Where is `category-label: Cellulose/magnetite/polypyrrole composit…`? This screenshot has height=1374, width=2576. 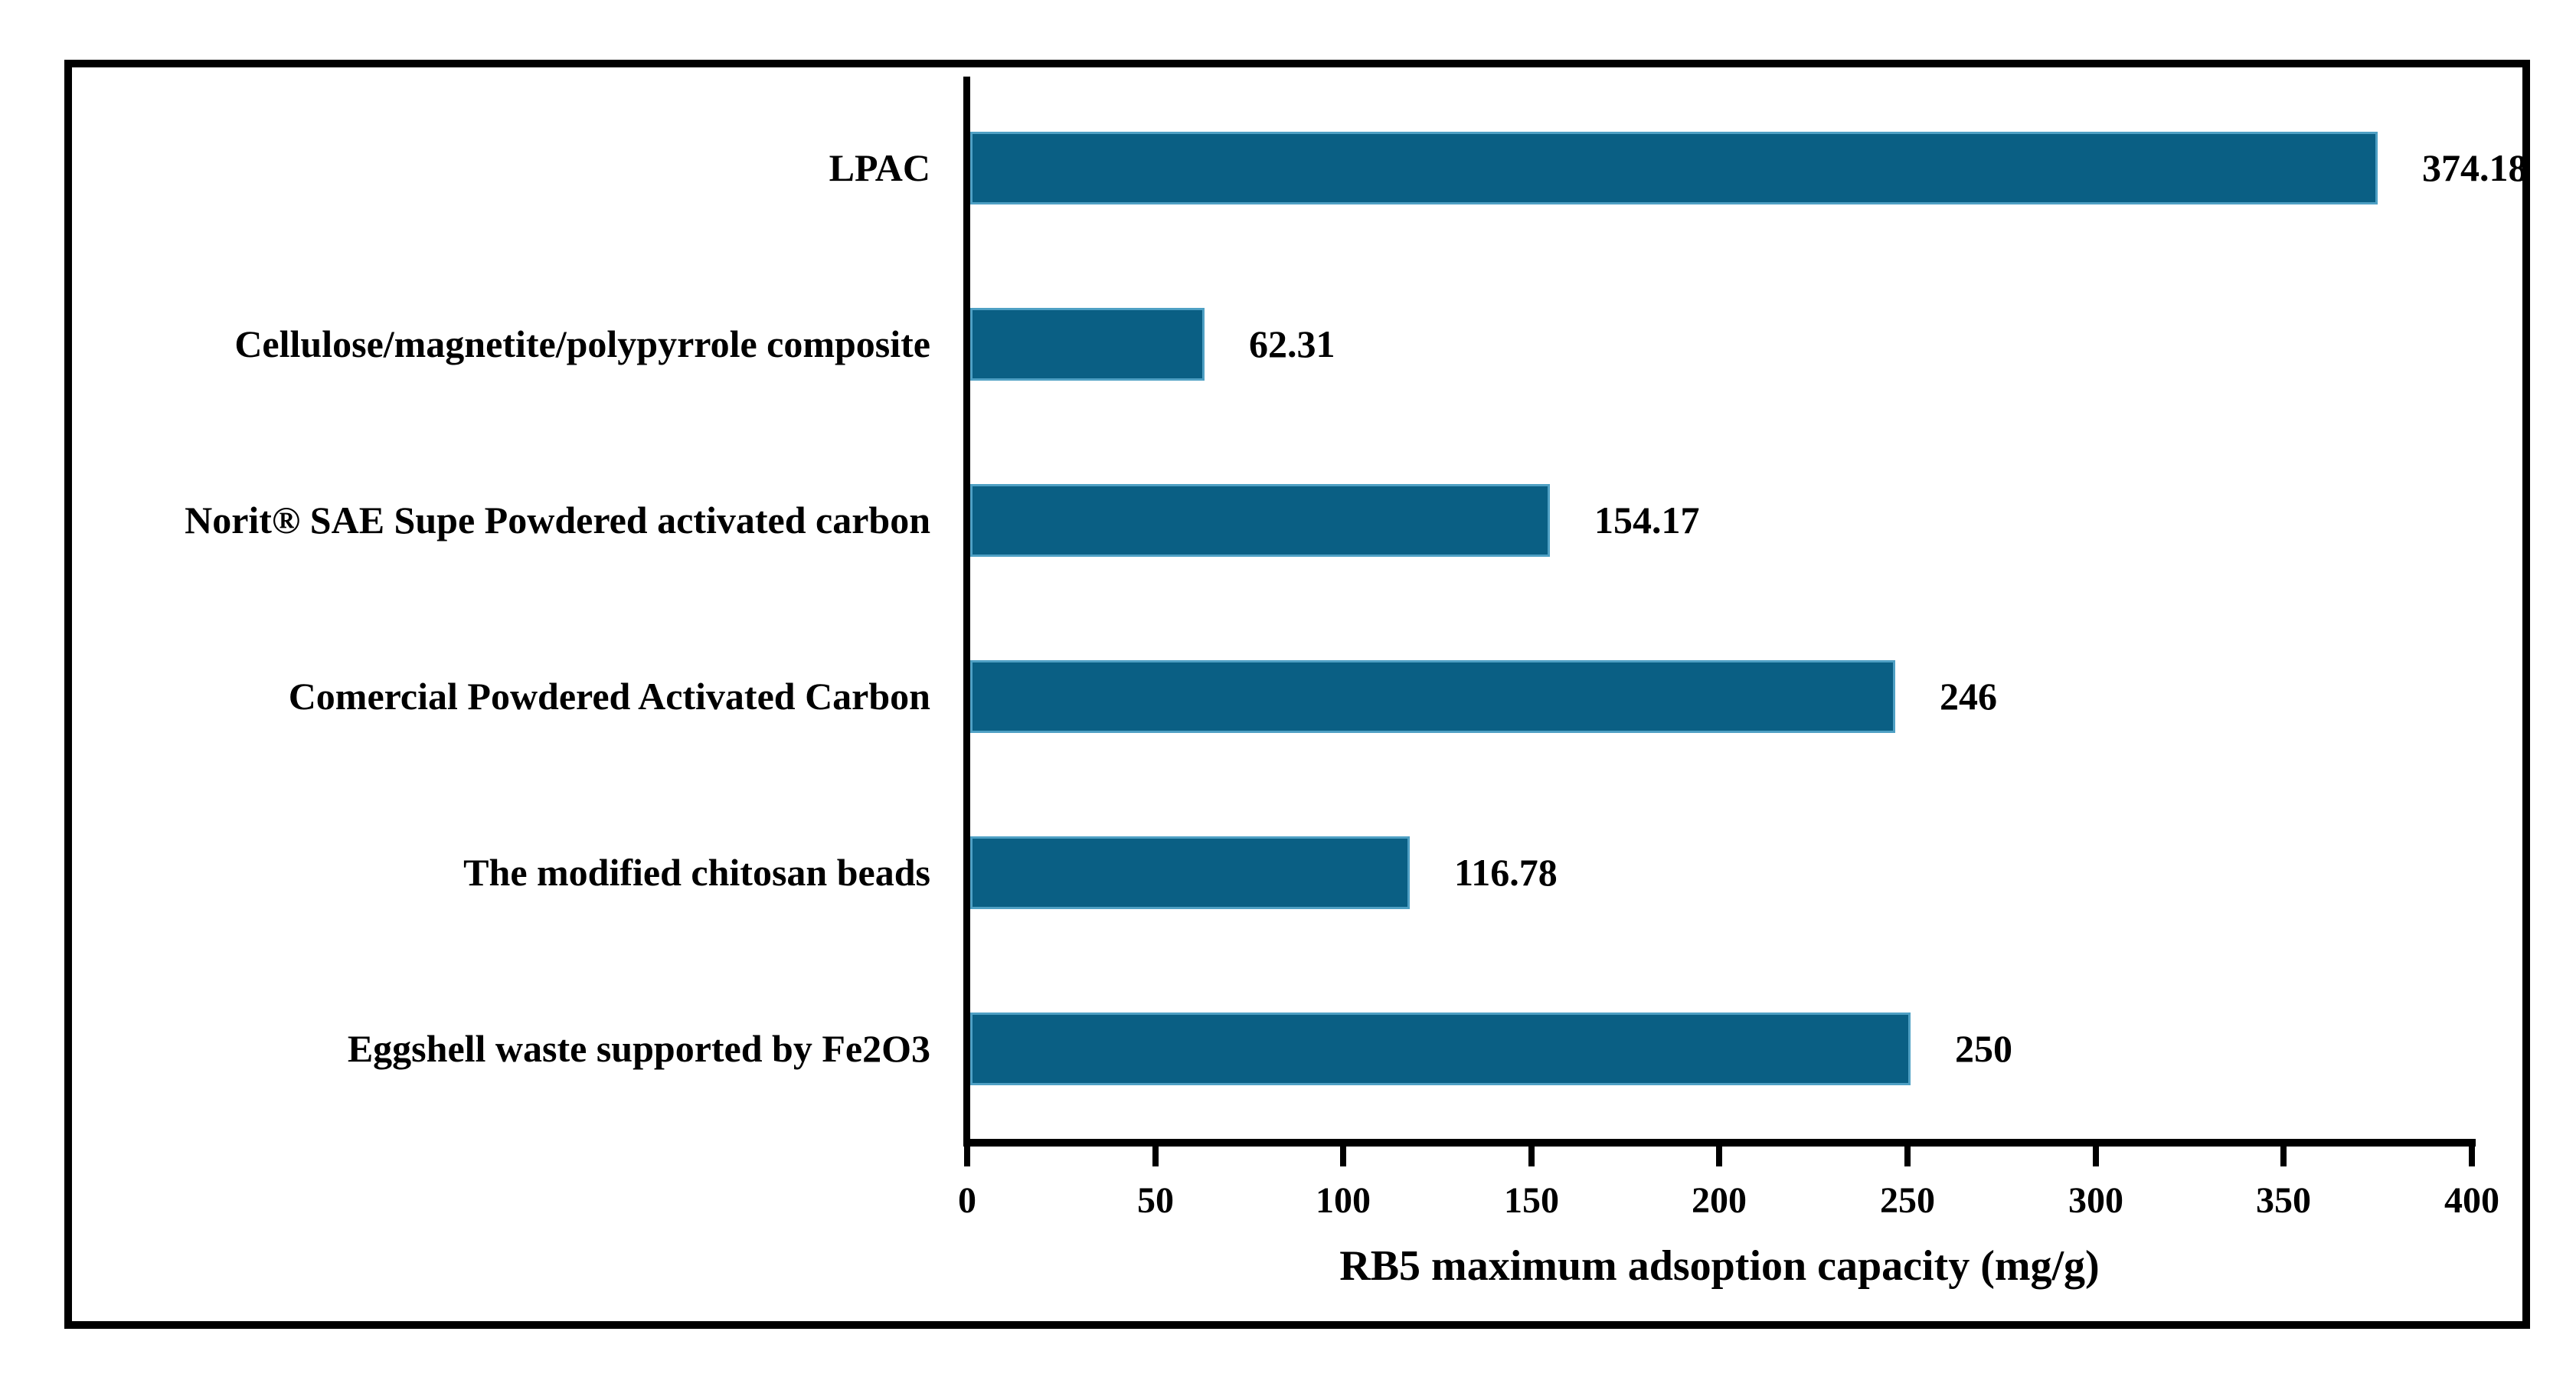
category-label: Cellulose/magnetite/polypyrrole composit… is located at coordinates (582, 343).